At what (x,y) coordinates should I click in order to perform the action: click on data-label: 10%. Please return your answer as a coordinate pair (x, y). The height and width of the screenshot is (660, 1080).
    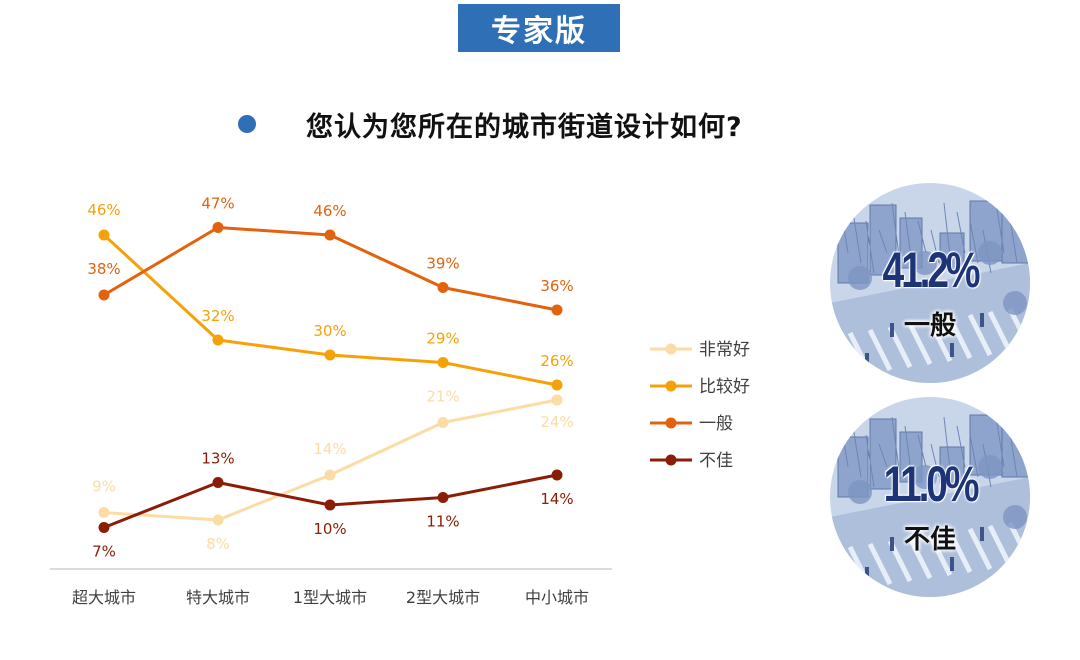
    Looking at the image, I should click on (329, 529).